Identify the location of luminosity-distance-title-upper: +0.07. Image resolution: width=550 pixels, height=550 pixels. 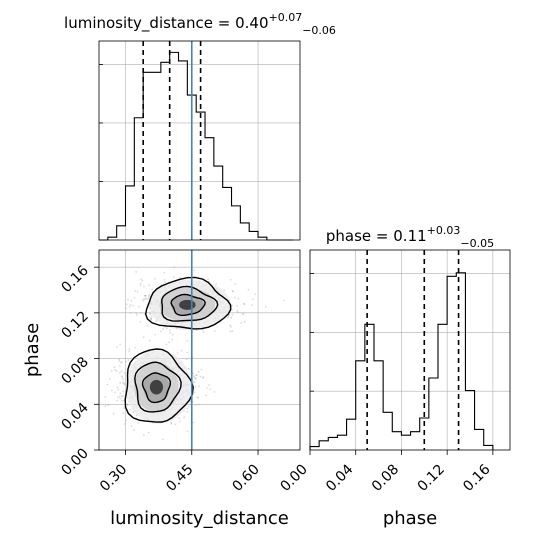
(286, 17).